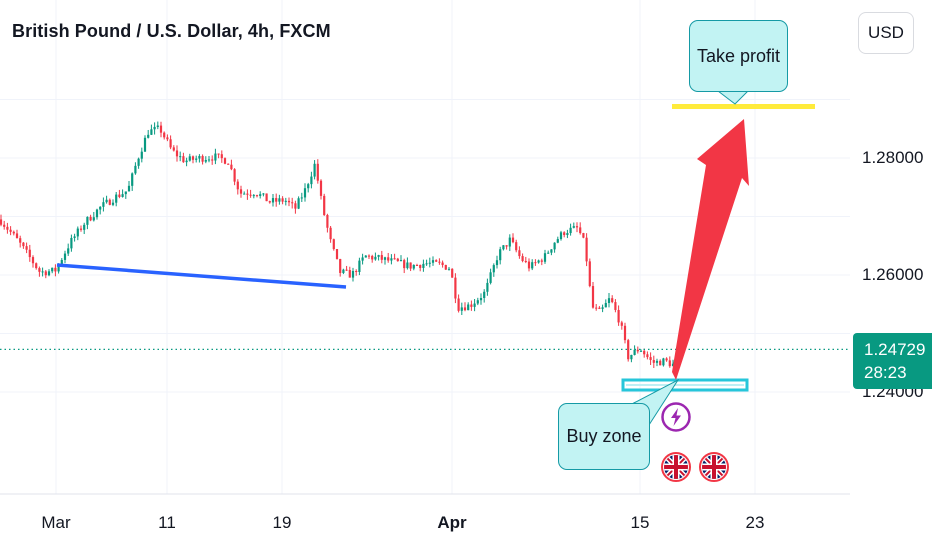  Describe the element at coordinates (685, 385) in the screenshot. I see `buy-zone-rectangle` at that location.